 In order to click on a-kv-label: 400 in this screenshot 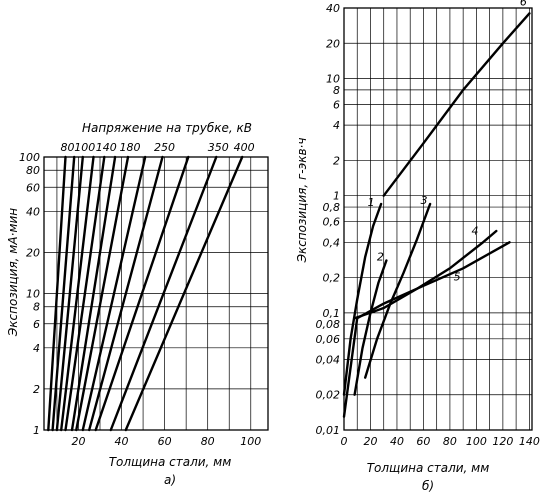, I will do `click(244, 147)`.